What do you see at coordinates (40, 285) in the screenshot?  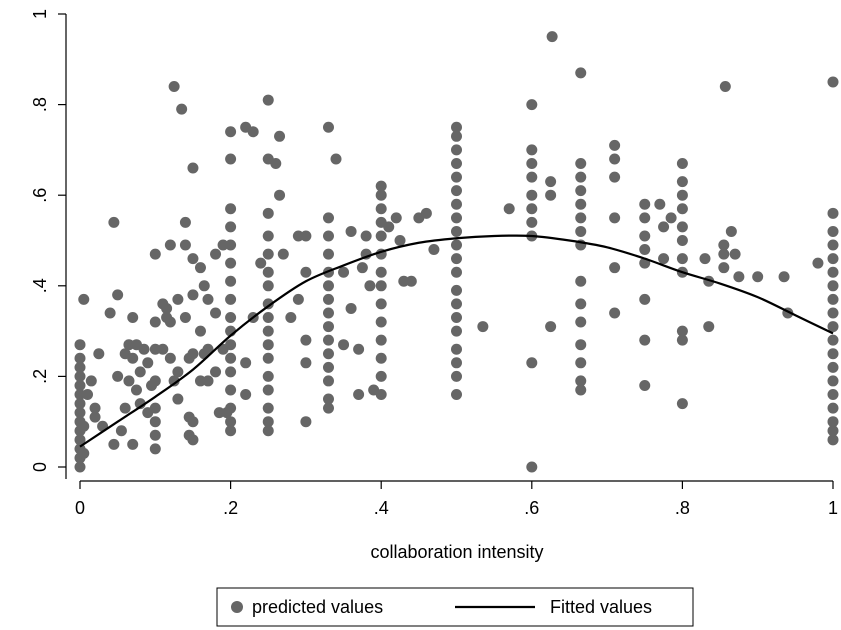 I see `y-tick-label: .4` at bounding box center [40, 285].